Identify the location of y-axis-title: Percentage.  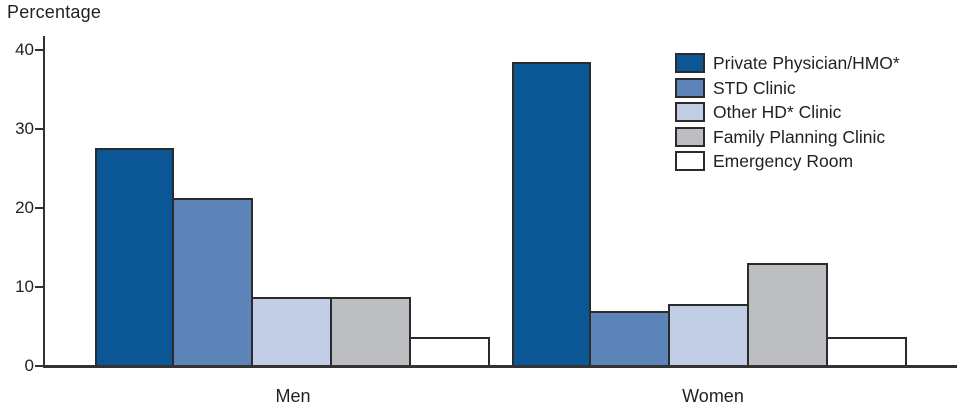
(54, 12).